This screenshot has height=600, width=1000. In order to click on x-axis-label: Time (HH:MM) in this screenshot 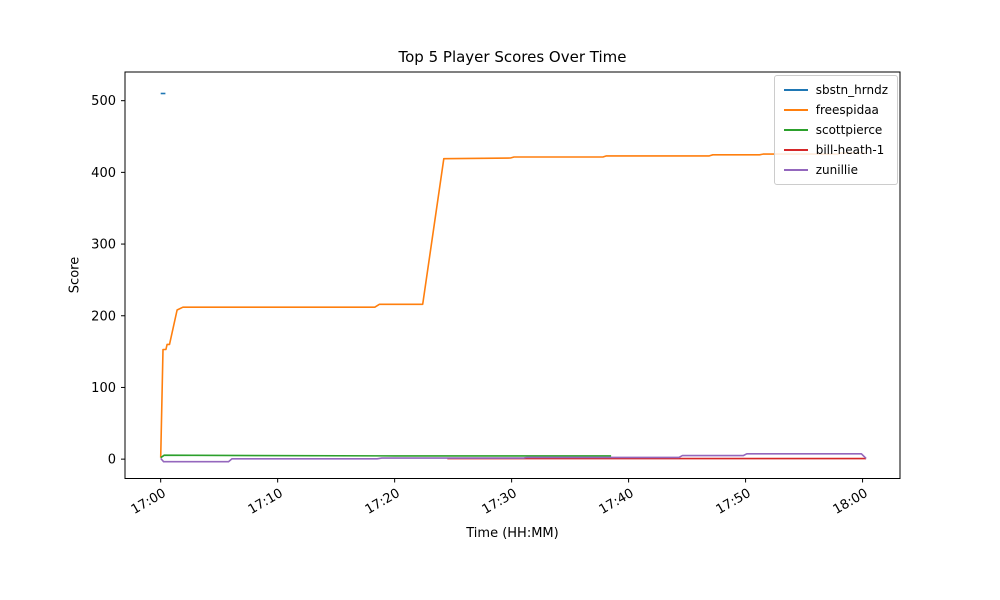, I will do `click(512, 533)`.